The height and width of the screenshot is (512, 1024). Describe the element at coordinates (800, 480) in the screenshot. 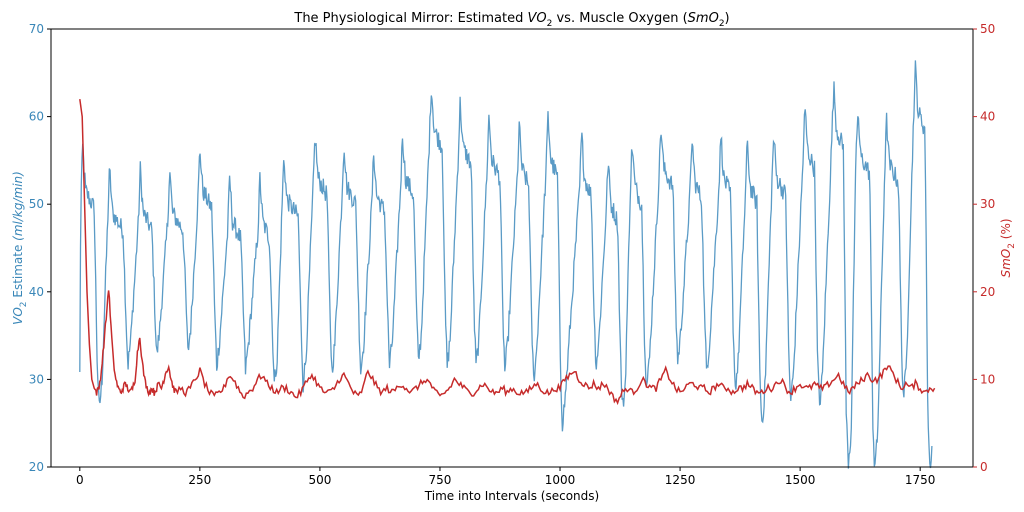

I see `x-tick-label: 1500` at that location.